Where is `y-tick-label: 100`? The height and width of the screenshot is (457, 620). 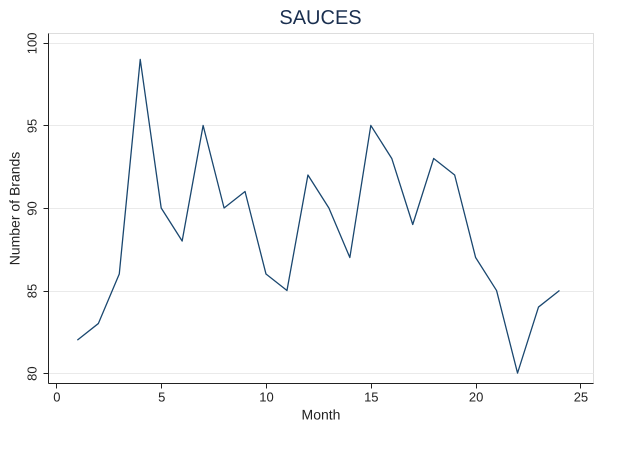 y-tick-label: 100 is located at coordinates (32, 43).